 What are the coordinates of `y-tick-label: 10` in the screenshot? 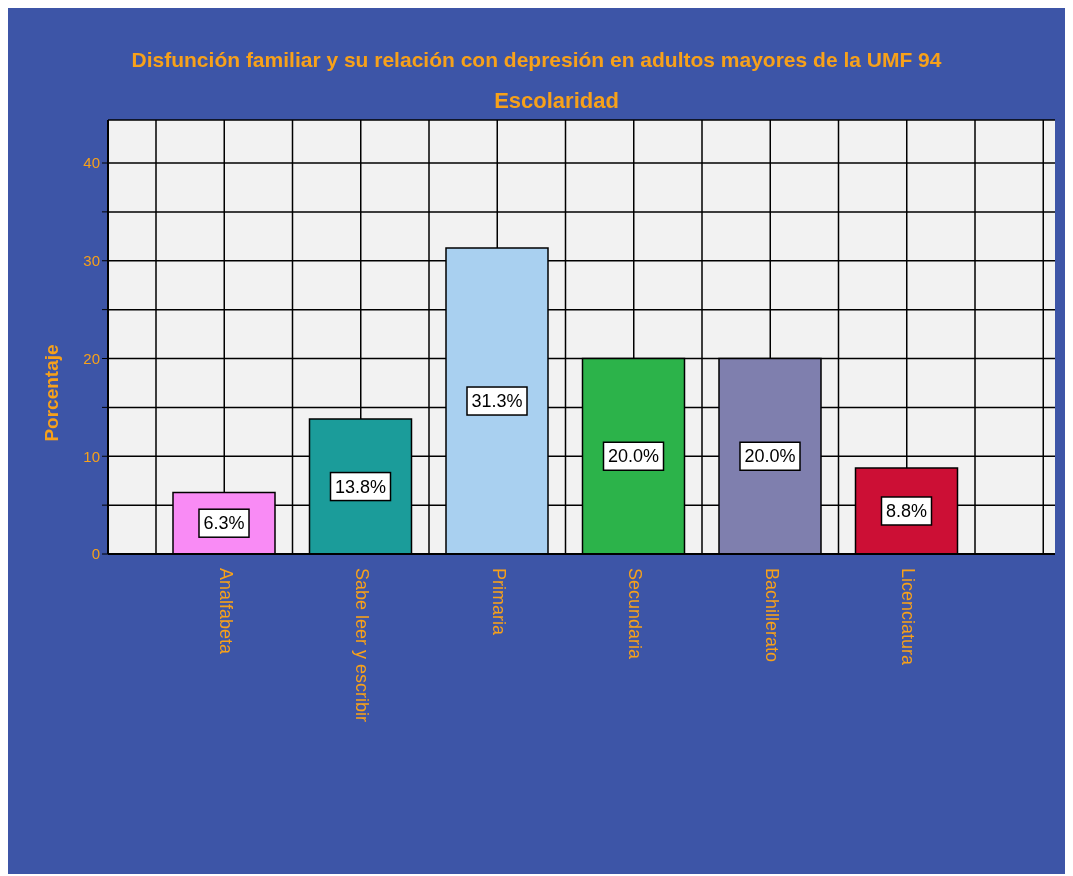 It's located at (91, 456).